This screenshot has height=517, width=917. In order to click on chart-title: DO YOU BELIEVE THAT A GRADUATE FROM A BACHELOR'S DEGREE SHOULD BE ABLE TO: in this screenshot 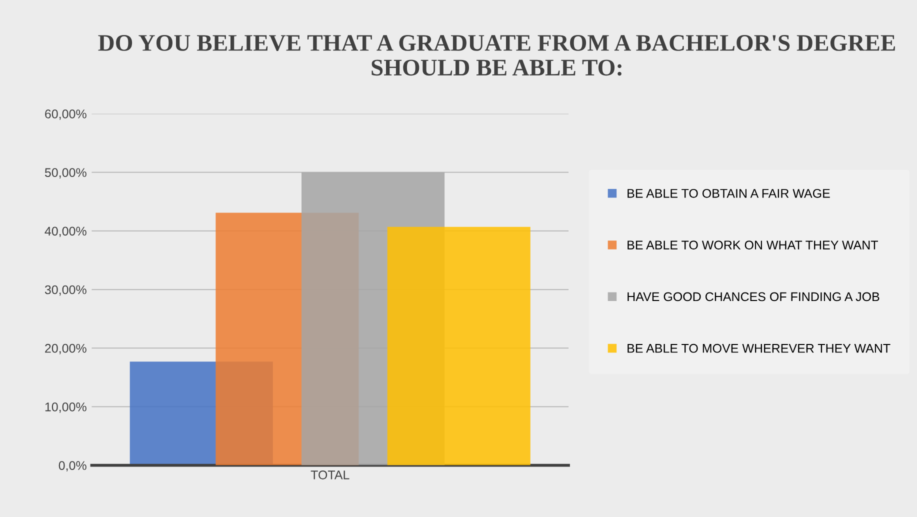, I will do `click(496, 55)`.